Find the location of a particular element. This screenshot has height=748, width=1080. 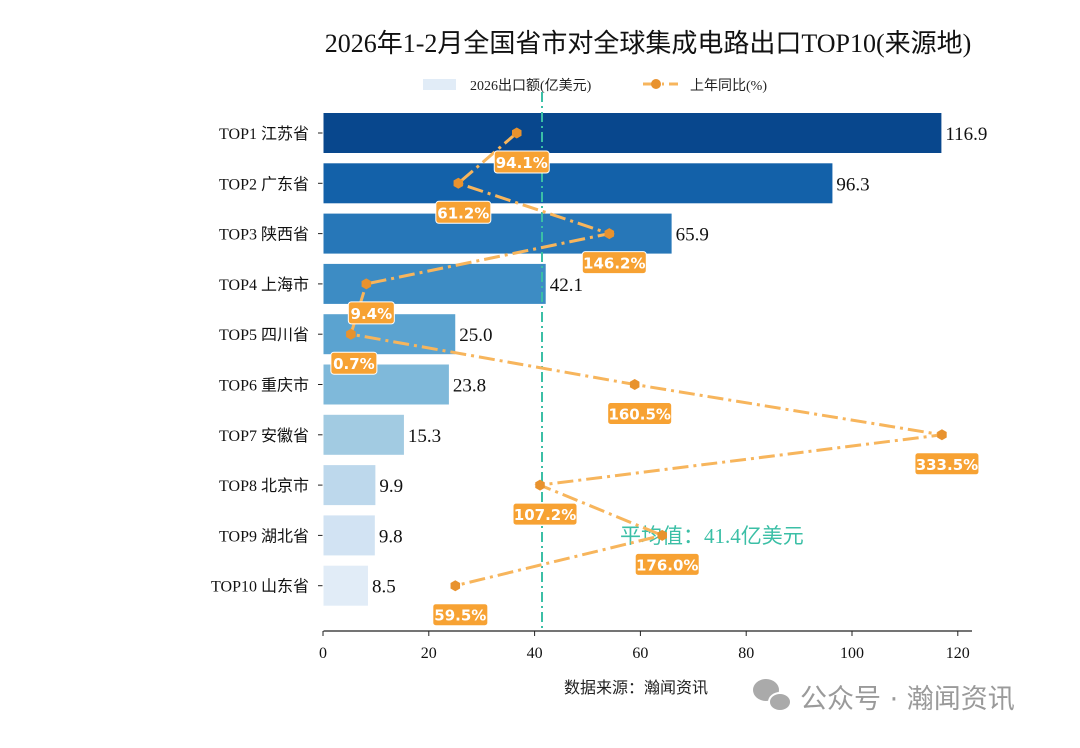

yoy-label-text: 9.4% is located at coordinates (372, 314).